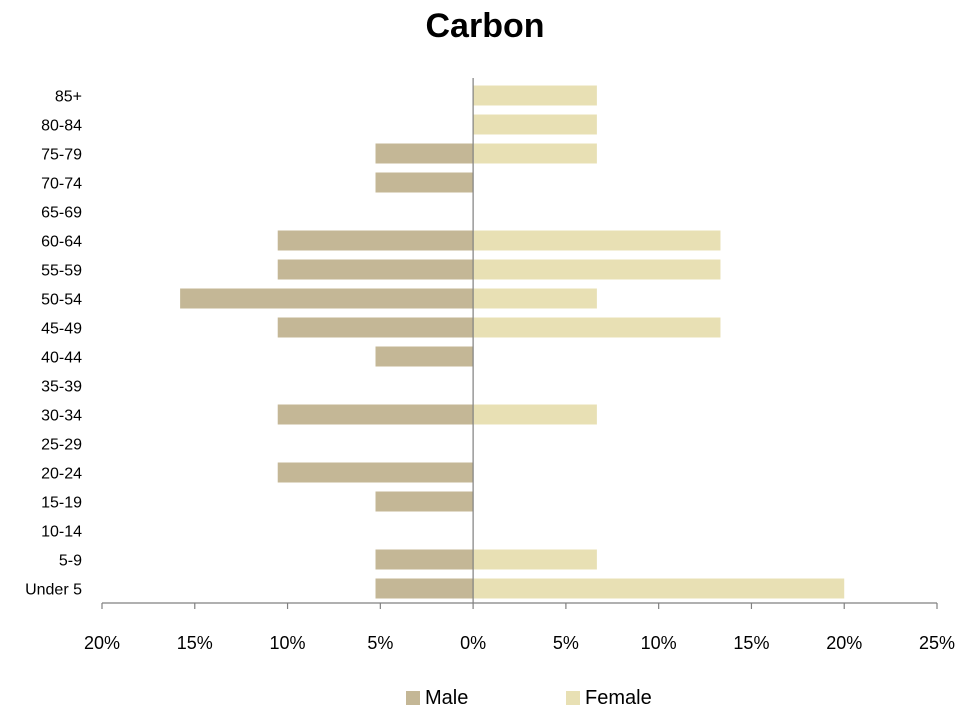  What do you see at coordinates (61, 155) in the screenshot?
I see `category-label: 75-79` at bounding box center [61, 155].